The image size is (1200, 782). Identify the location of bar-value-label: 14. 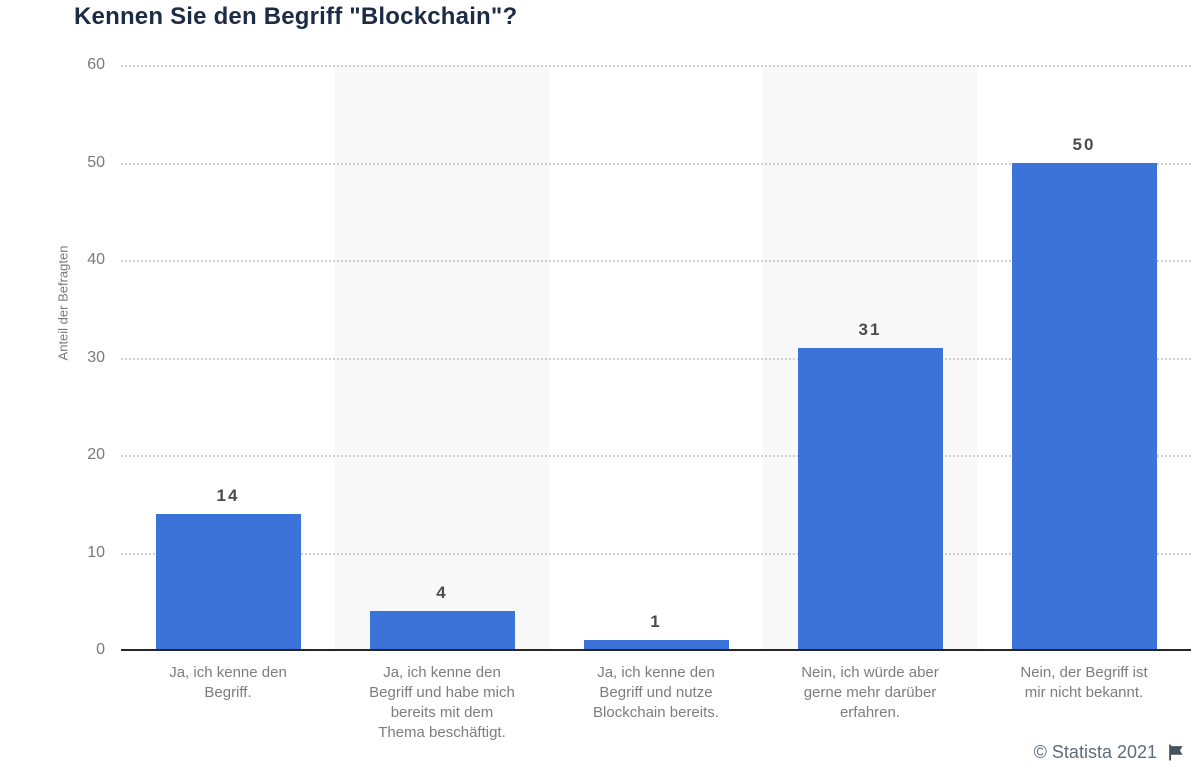
(228, 495).